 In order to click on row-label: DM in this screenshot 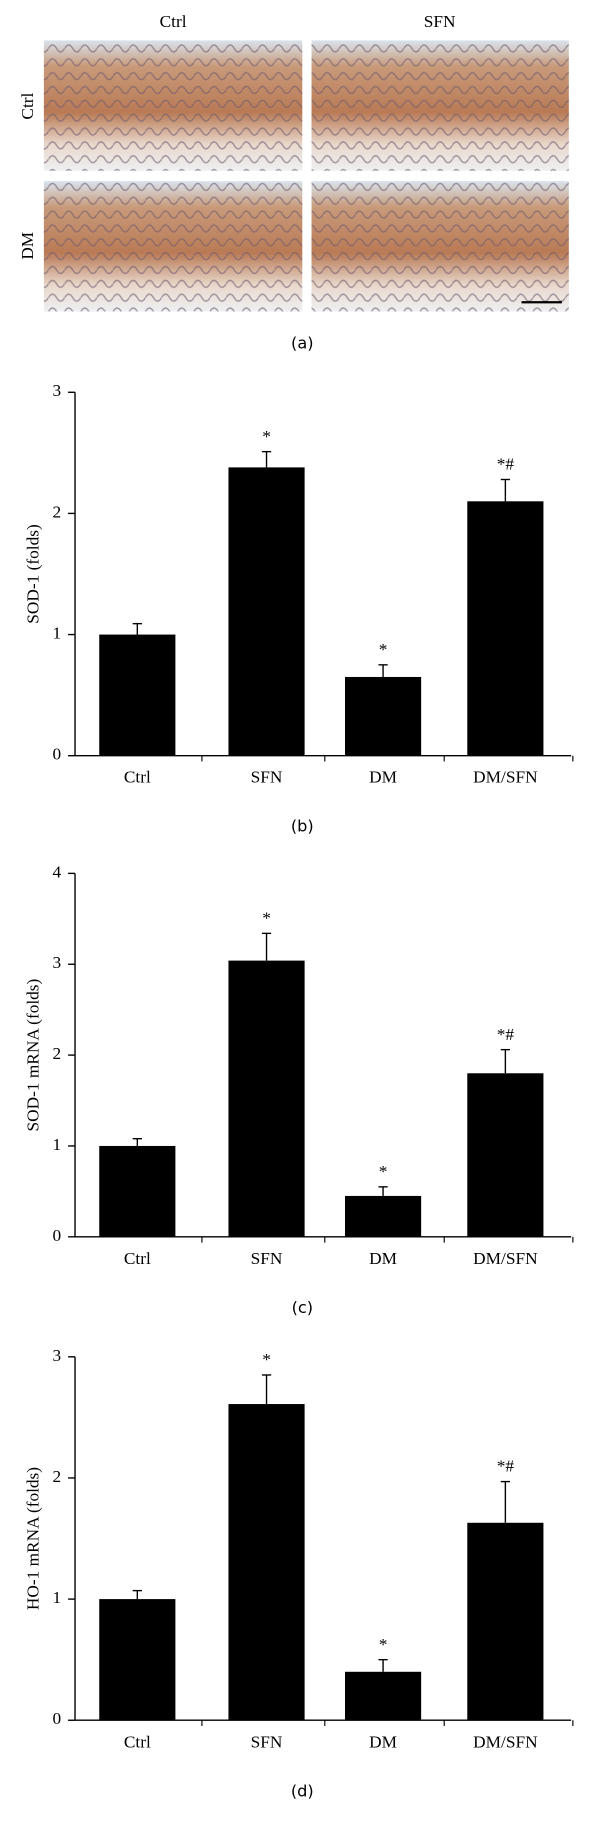, I will do `click(27, 246)`.